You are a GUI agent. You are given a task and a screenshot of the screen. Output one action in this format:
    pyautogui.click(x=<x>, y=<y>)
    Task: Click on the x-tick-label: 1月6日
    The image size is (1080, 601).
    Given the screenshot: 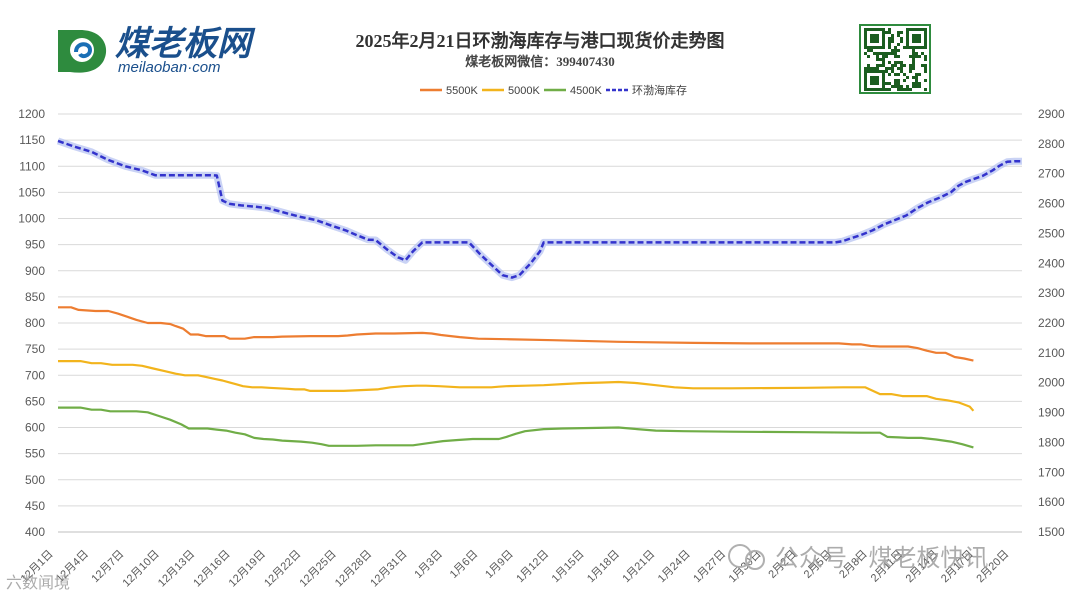 What is the action you would take?
    pyautogui.click(x=464, y=564)
    